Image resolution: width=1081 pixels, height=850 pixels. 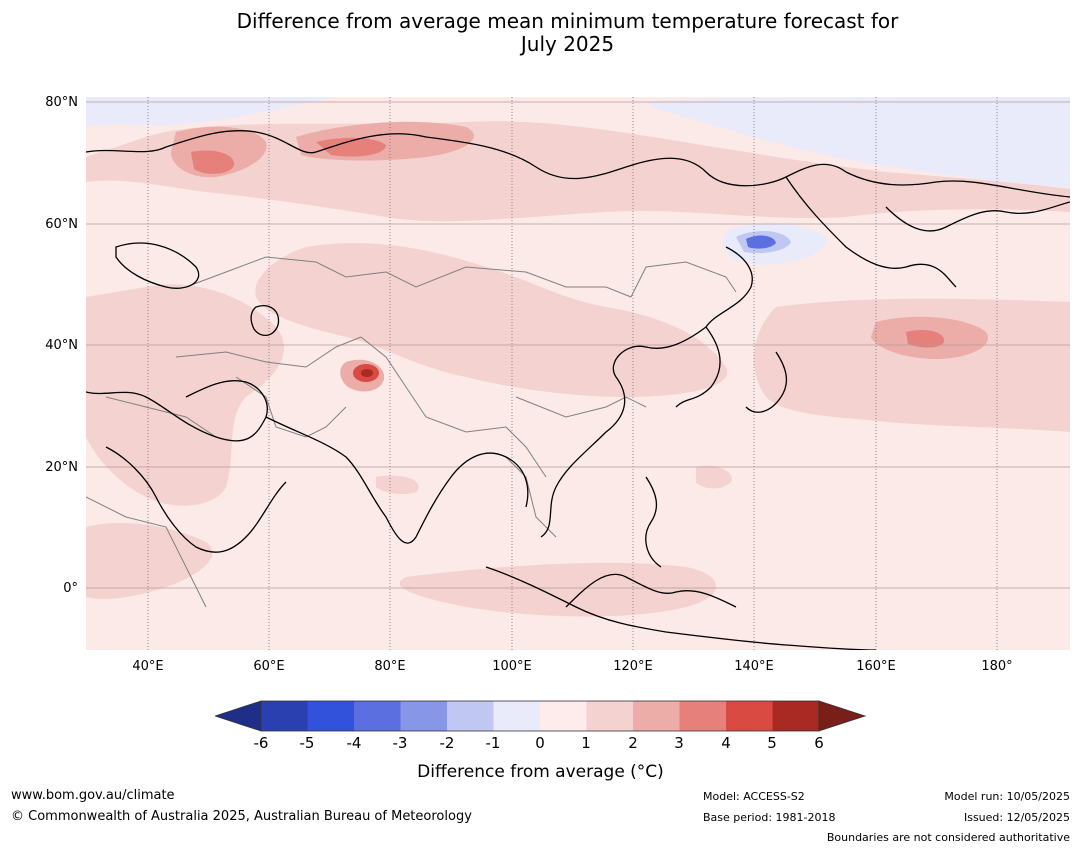 I want to click on anomaly-5-6-spot, so click(x=367, y=373).